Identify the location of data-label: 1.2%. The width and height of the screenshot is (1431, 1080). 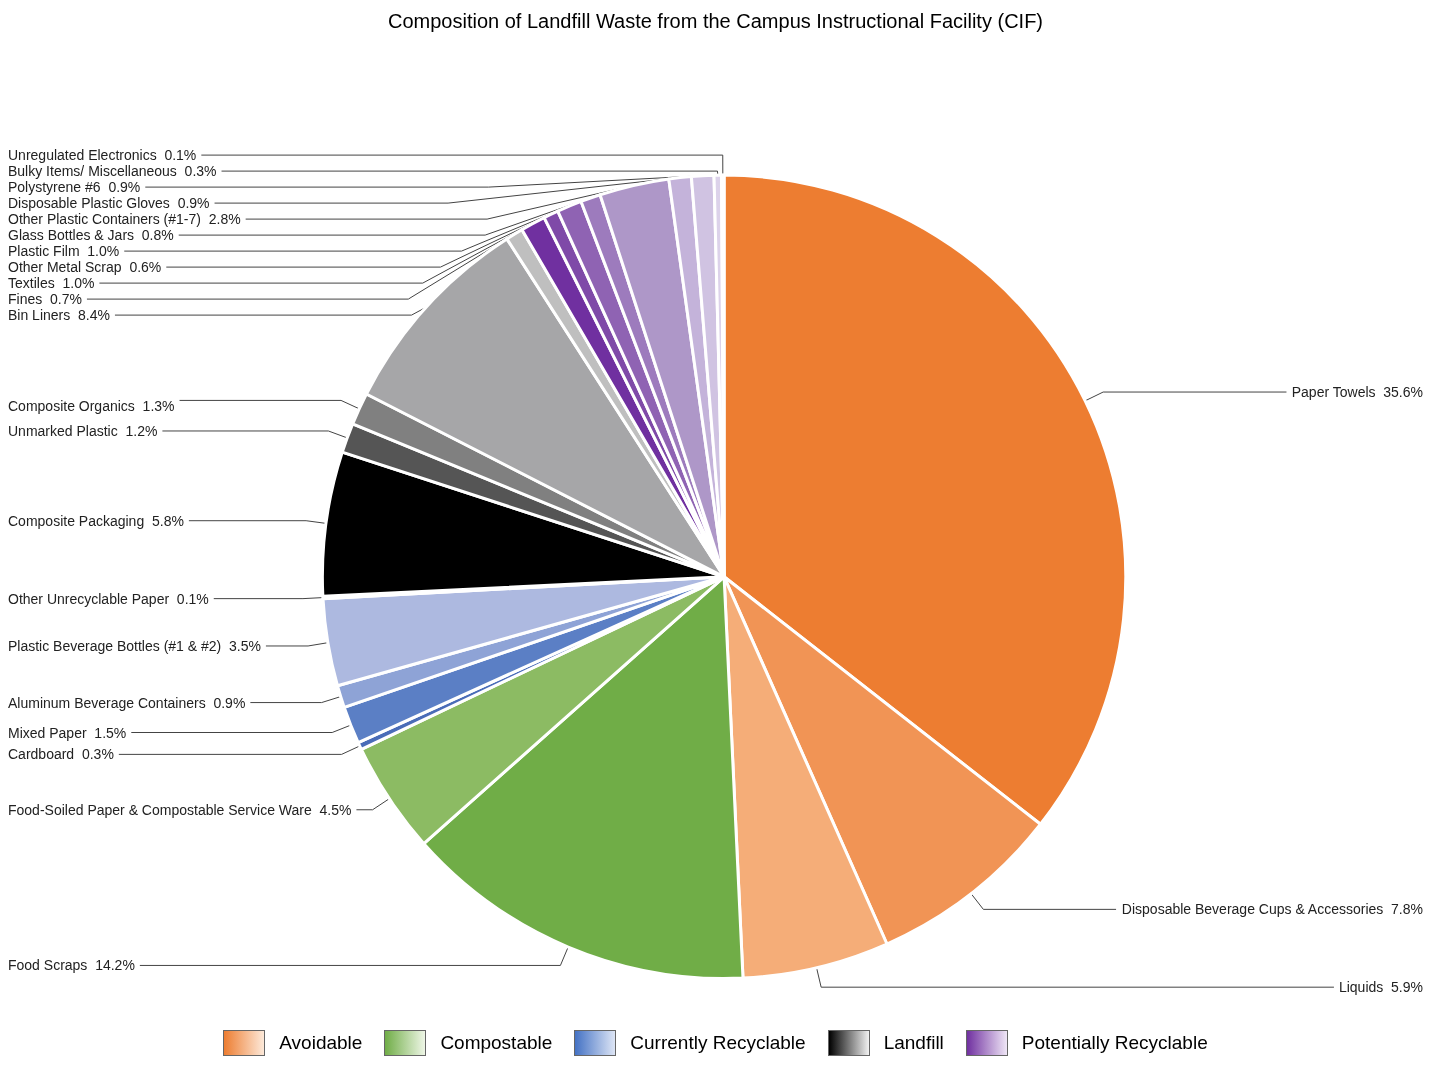
(141, 430).